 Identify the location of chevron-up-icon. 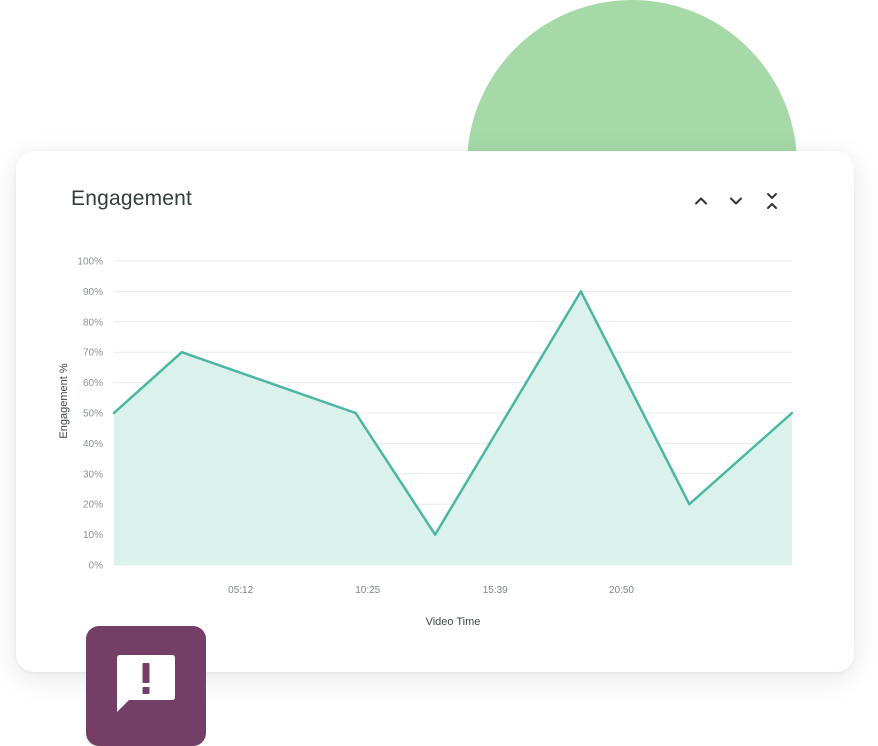
(701, 201).